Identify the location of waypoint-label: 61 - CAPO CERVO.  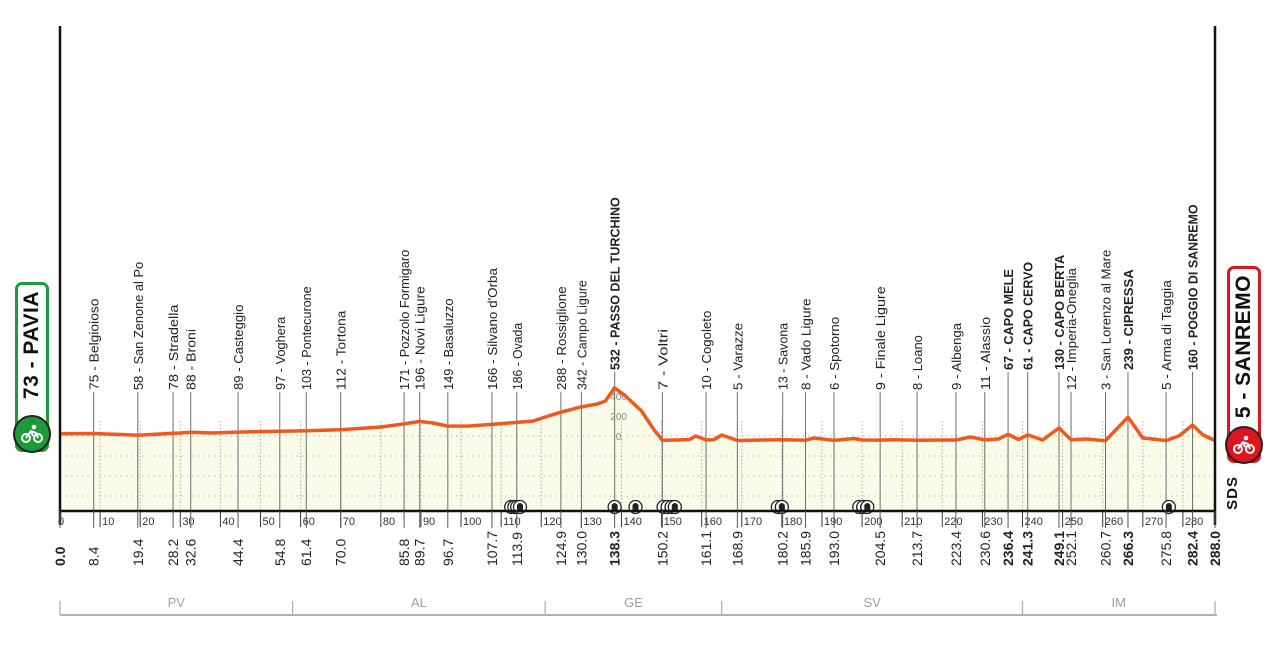
(1028, 316).